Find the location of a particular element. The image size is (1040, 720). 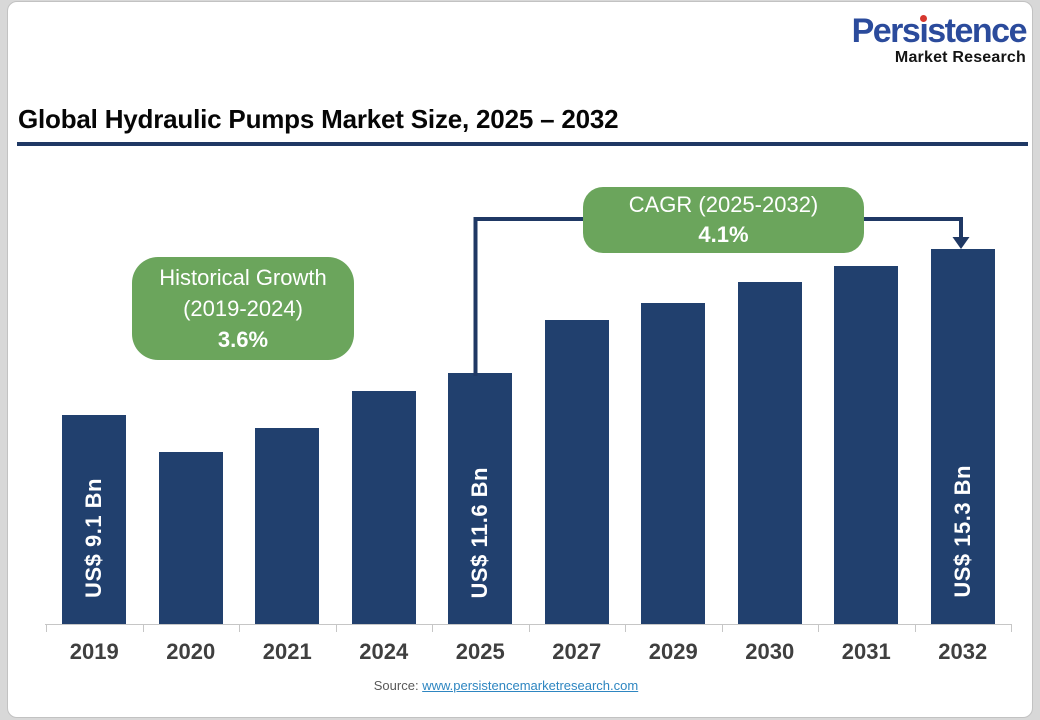

brand-logo-wordmark: Persı stence is located at coordinates (939, 31).